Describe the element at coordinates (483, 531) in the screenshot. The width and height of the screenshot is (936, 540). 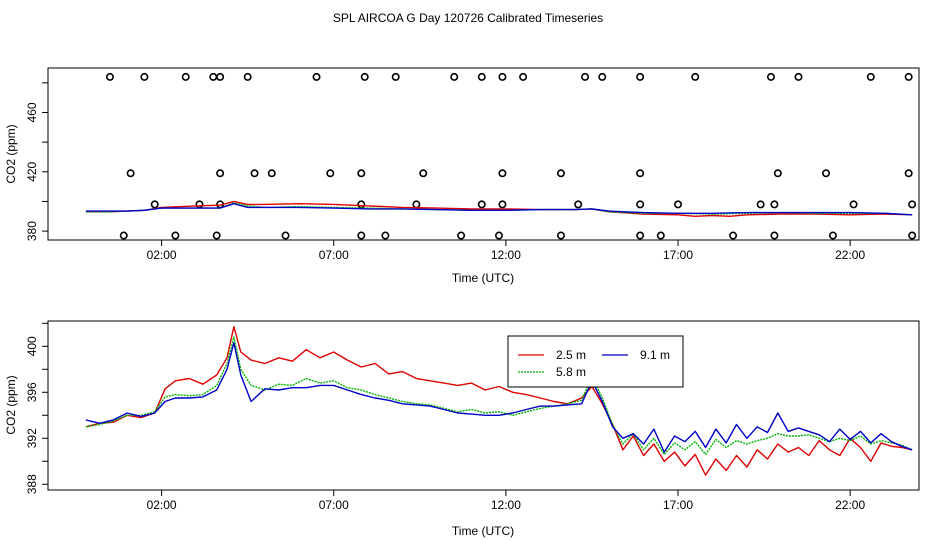
I see `bottom-xlabel: Time (UTC)` at that location.